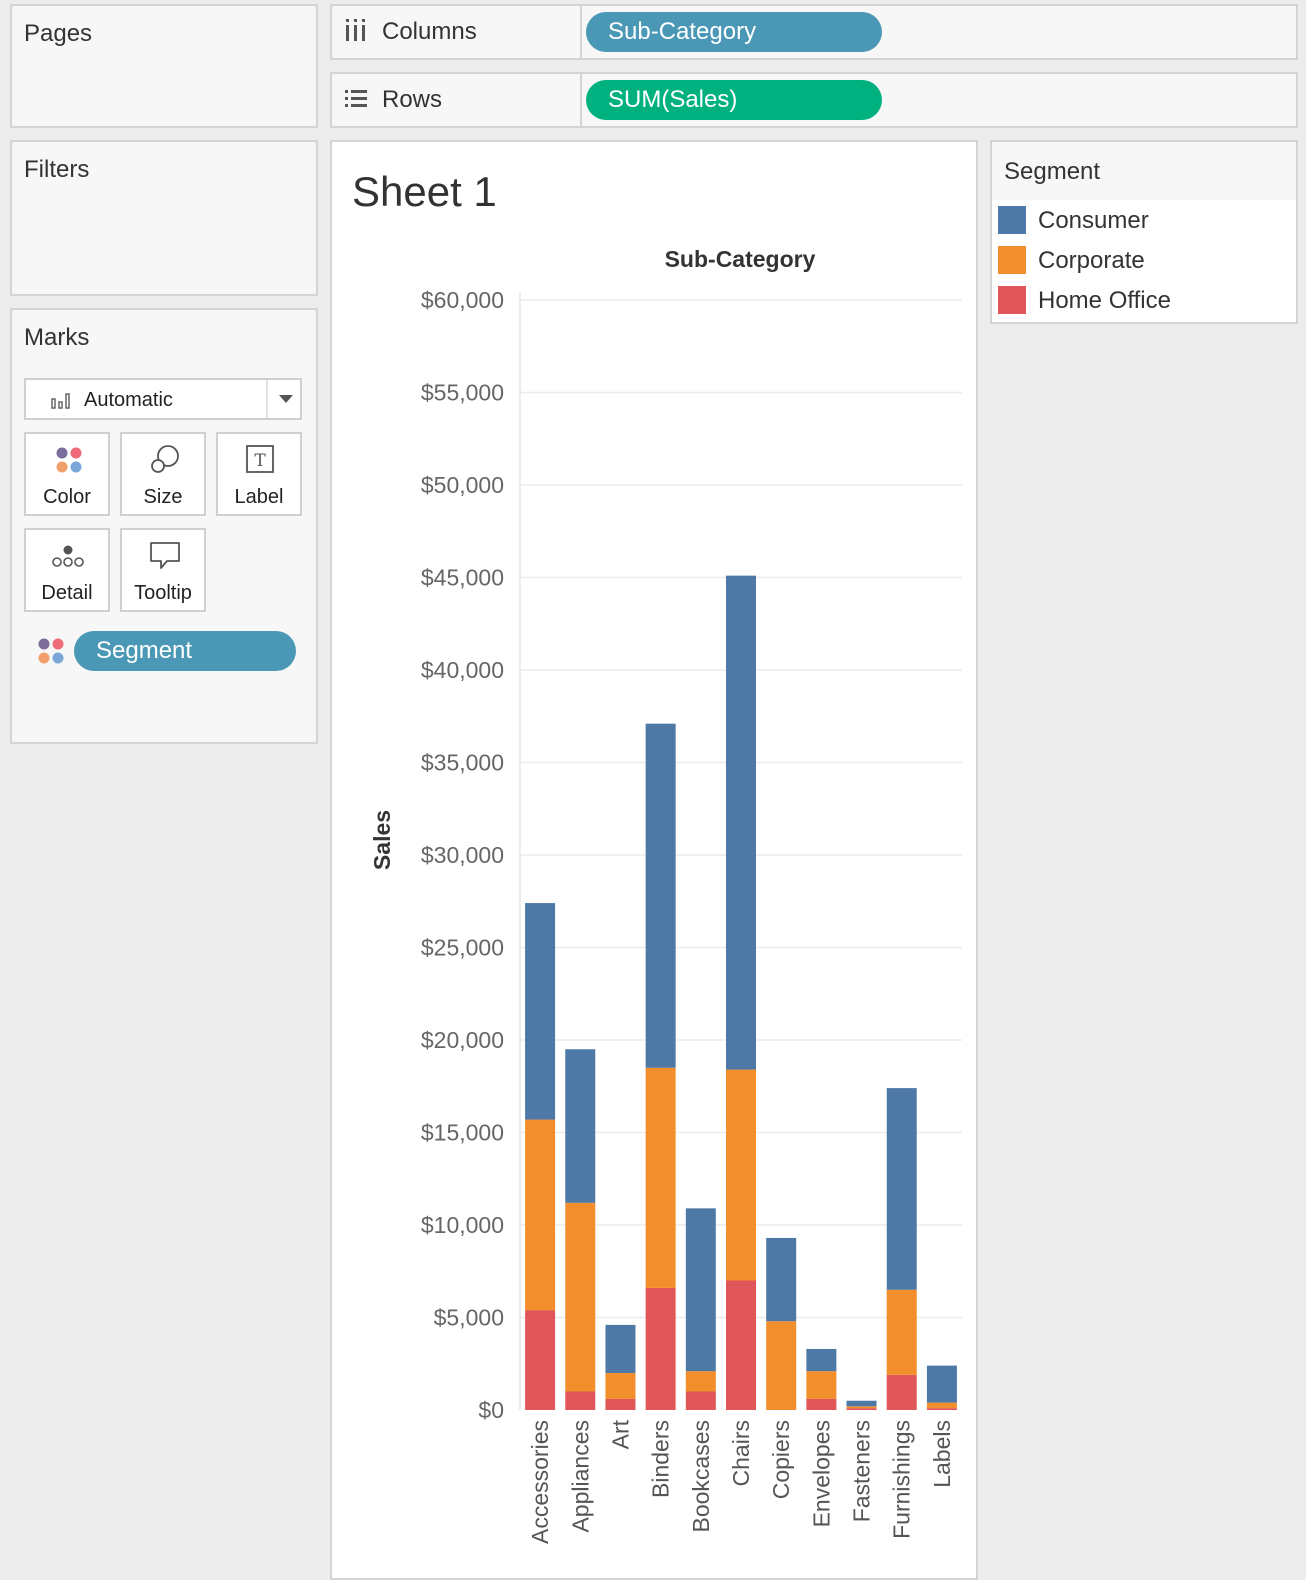 The image size is (1306, 1580). What do you see at coordinates (462, 300) in the screenshot?
I see `y-tick-label: $60,000` at bounding box center [462, 300].